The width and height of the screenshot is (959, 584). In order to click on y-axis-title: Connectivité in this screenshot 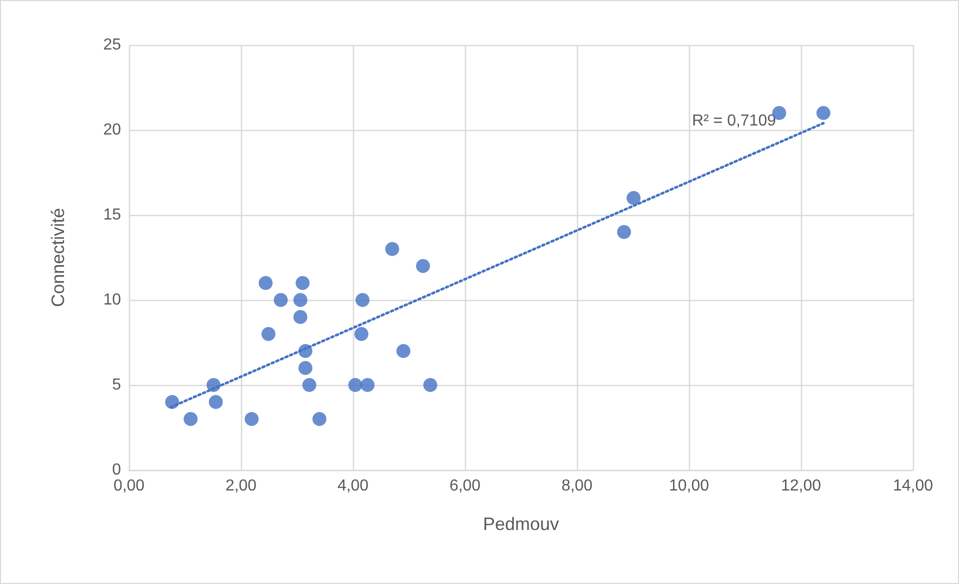, I will do `click(58, 258)`.